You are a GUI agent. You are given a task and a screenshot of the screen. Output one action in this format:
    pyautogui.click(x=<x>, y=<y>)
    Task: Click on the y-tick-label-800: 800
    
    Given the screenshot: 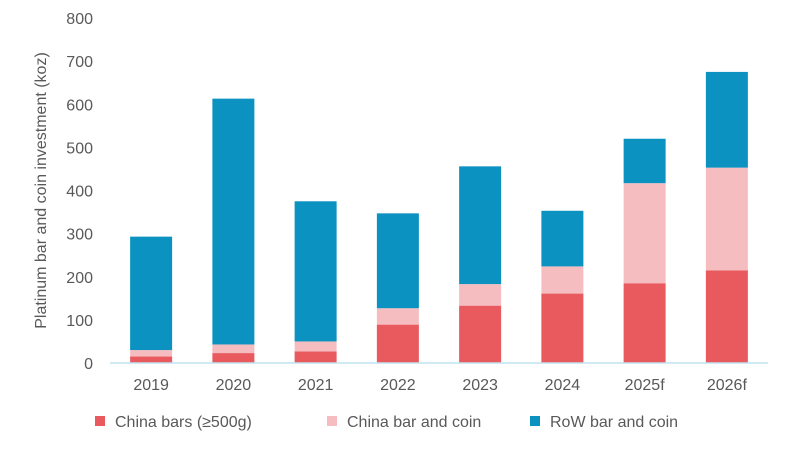 What is the action you would take?
    pyautogui.click(x=79, y=19)
    